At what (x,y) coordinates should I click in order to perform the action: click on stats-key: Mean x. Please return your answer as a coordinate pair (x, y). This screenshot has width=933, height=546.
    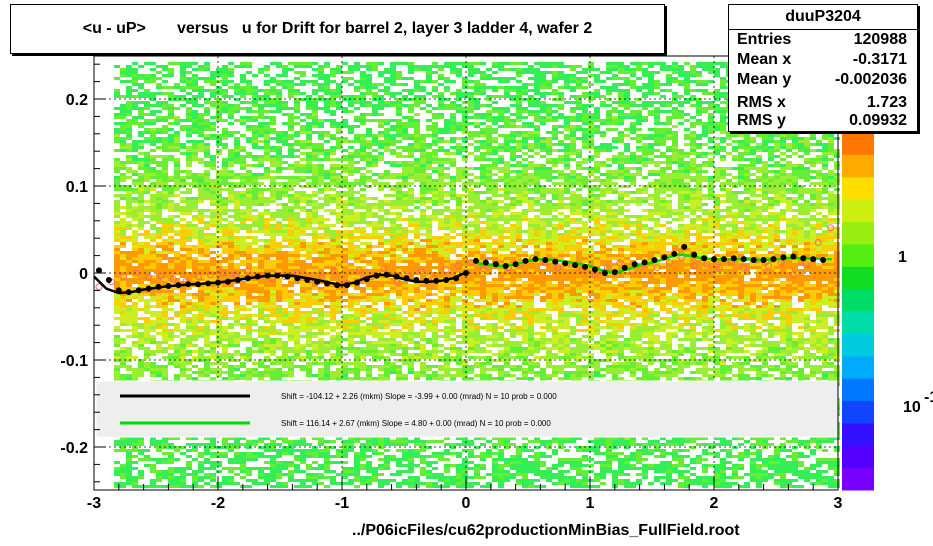
    Looking at the image, I should click on (764, 59).